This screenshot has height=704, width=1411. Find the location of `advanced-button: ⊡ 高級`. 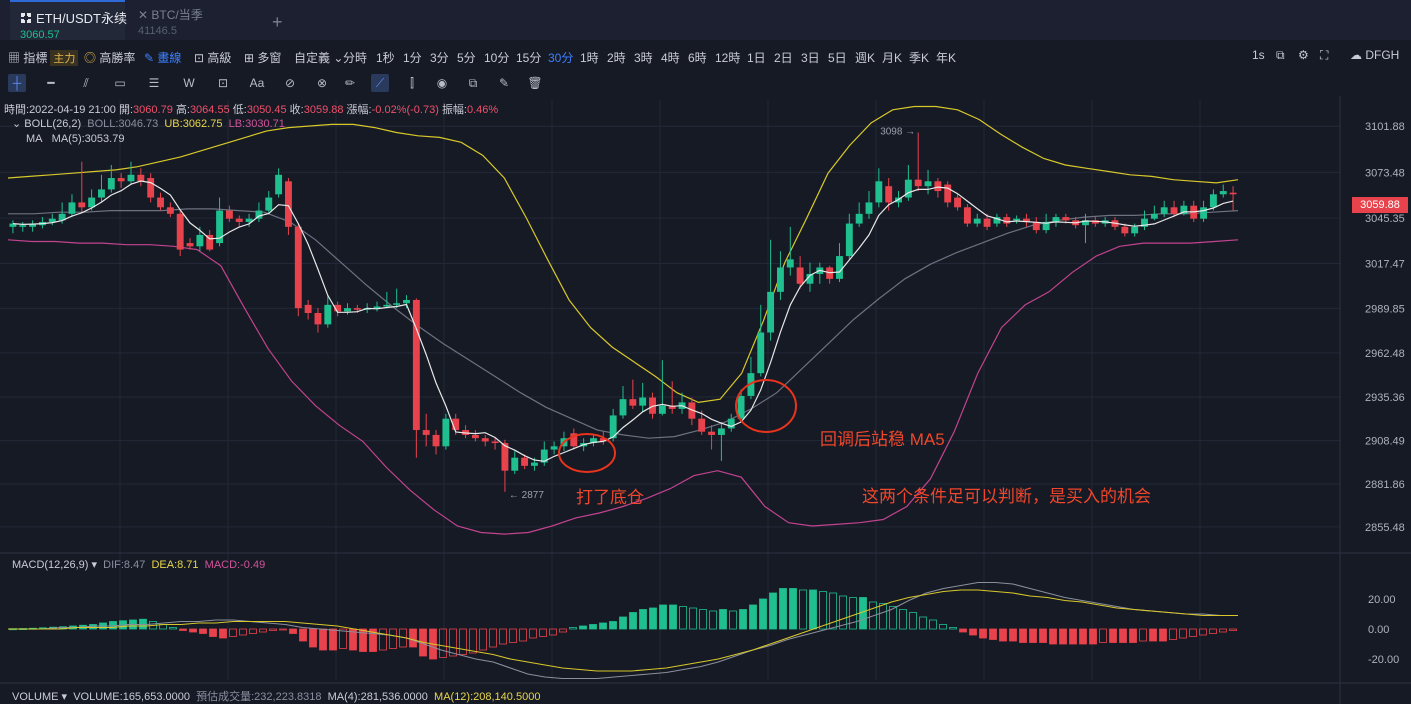

advanced-button: ⊡ 高級 is located at coordinates (213, 58).